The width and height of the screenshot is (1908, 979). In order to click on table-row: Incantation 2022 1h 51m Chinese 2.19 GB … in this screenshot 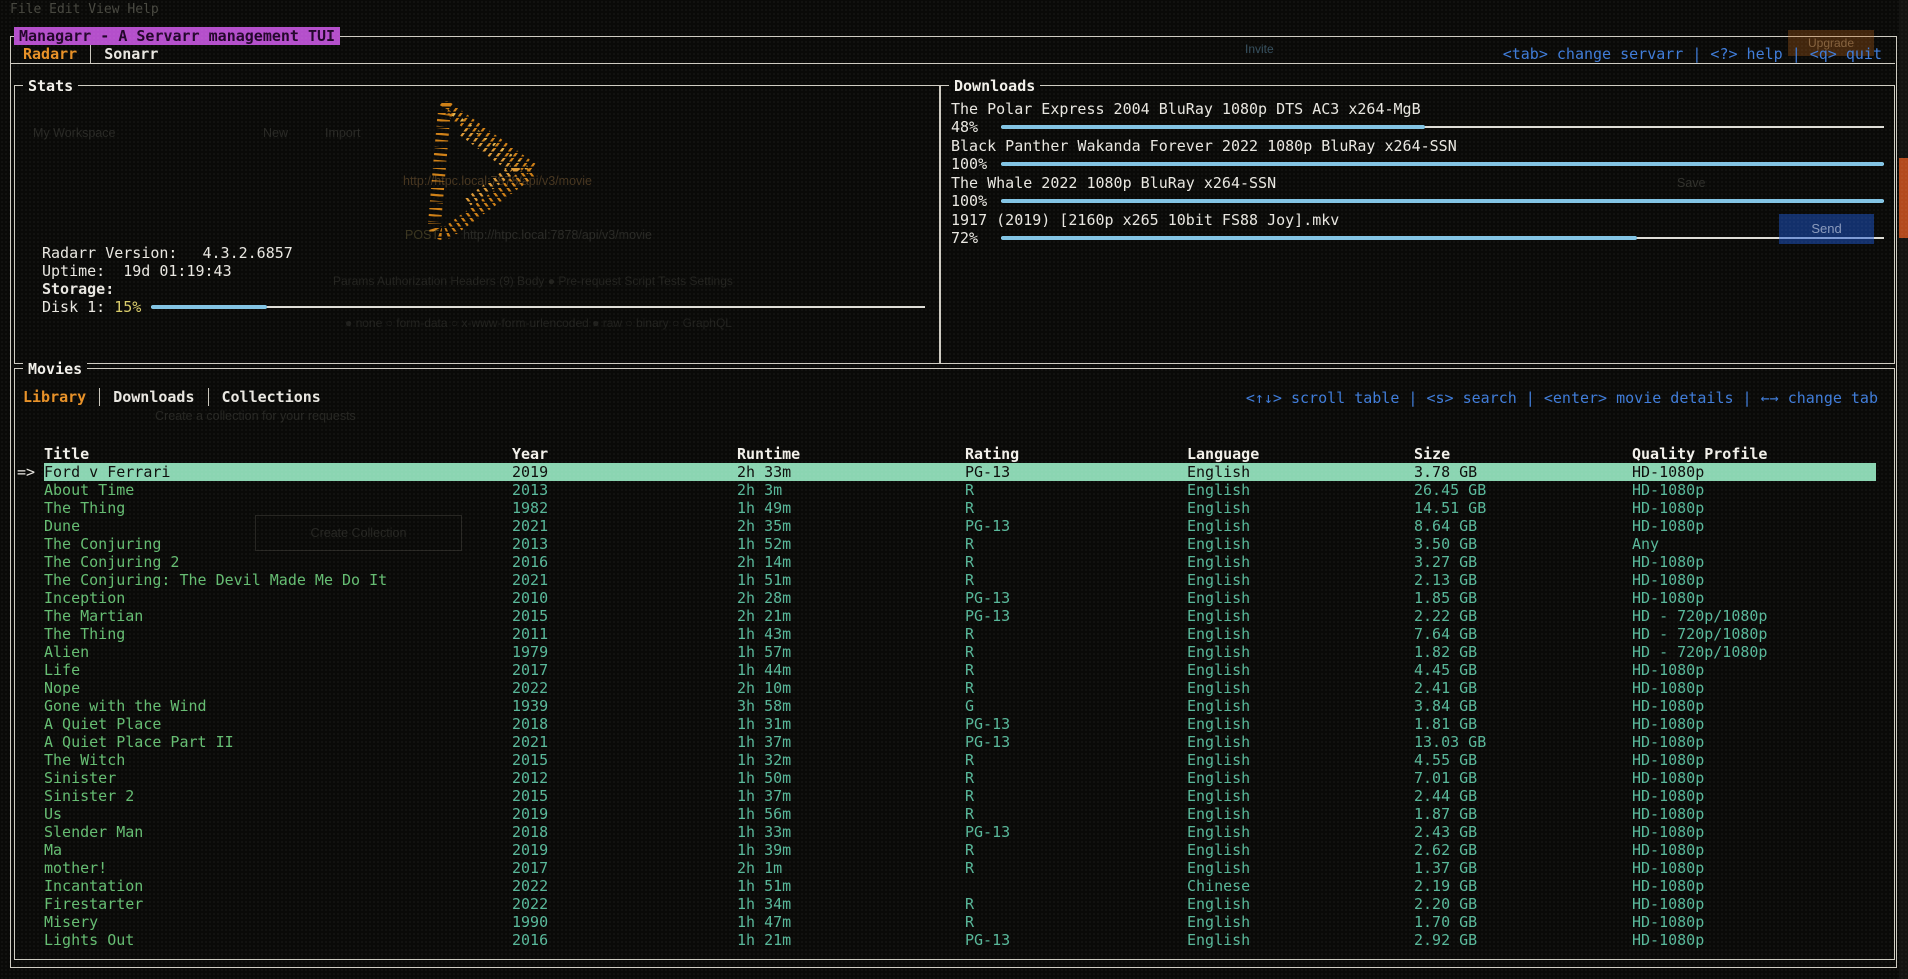, I will do `click(946, 886)`.